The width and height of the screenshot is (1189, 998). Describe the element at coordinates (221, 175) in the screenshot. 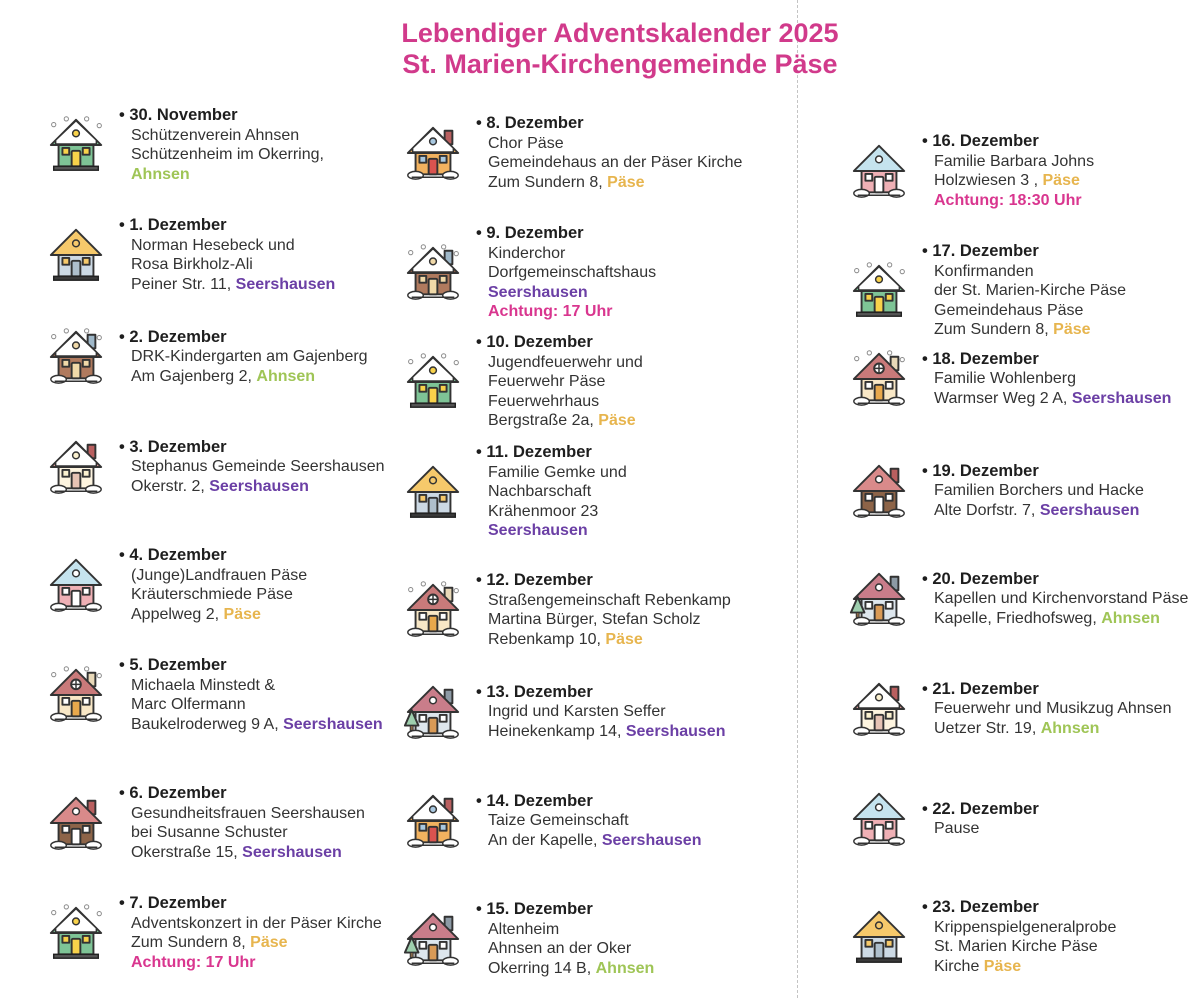

I see `entry-line: Ahnsen` at that location.